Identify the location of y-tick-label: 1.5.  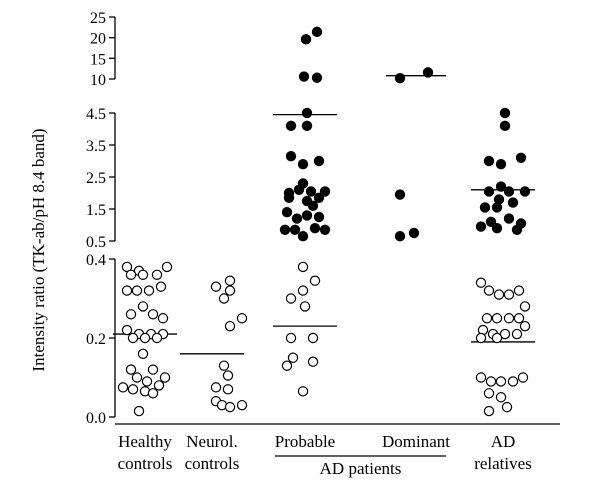
(96, 210).